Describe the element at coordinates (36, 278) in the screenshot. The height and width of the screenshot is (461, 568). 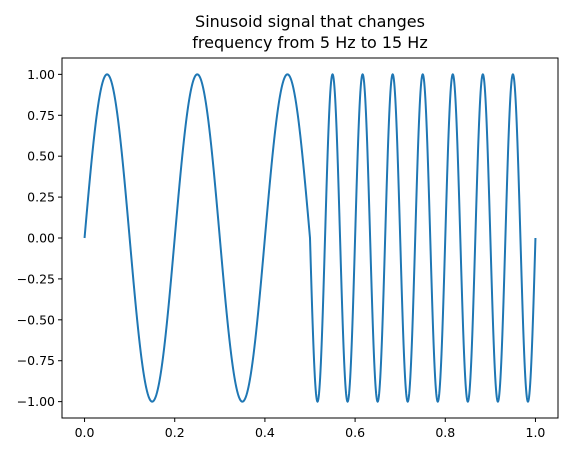
I see `y-tick-label: −0.25` at that location.